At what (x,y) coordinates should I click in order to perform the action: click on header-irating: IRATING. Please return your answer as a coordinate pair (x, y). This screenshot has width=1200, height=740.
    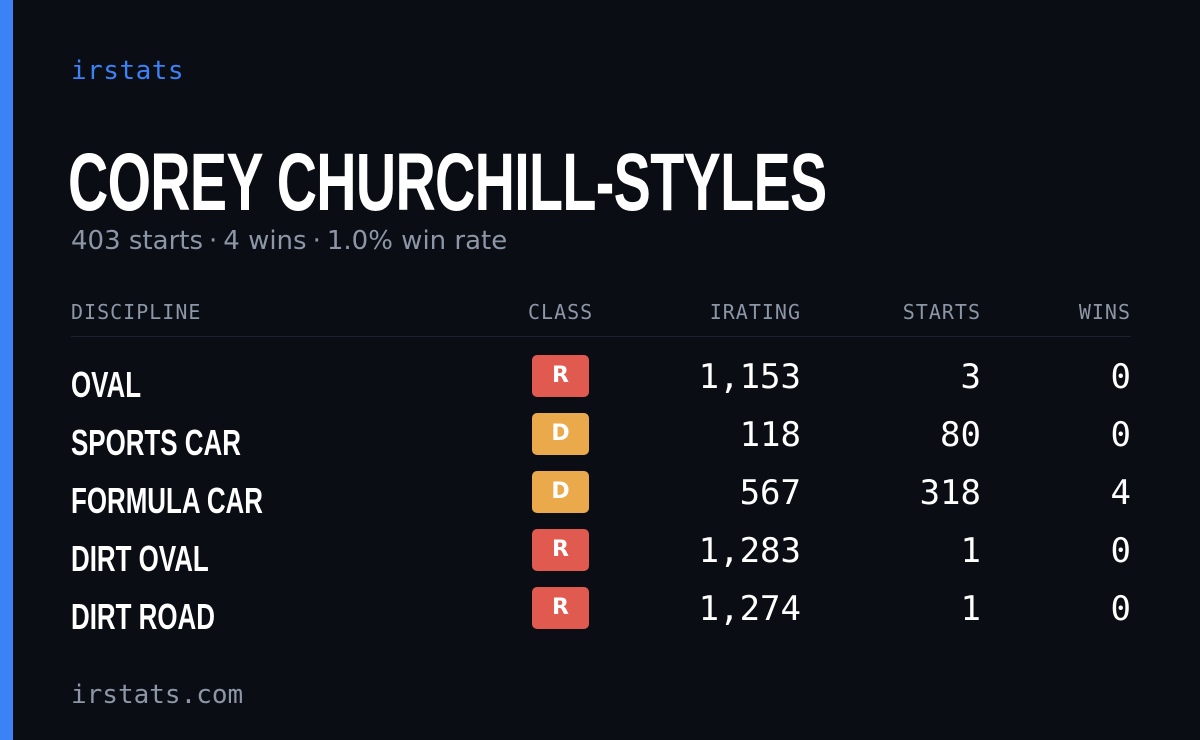
    Looking at the image, I should click on (755, 312).